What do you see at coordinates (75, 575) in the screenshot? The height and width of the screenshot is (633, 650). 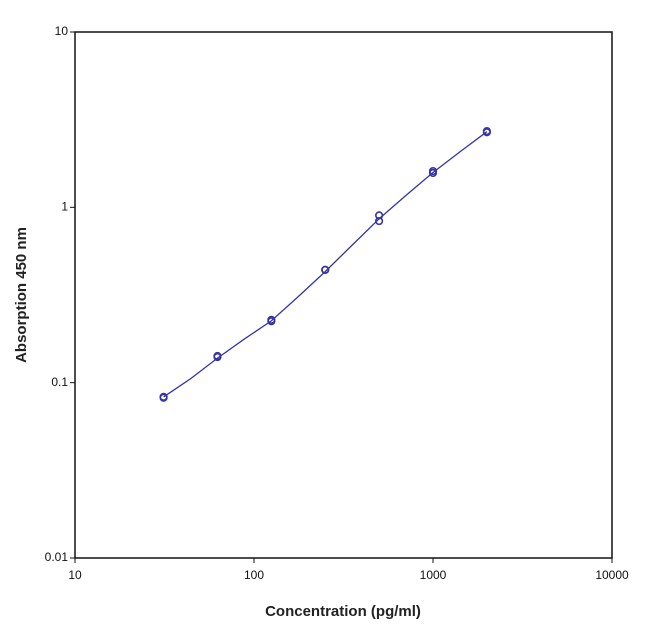 I see `x-tick-label: 10` at bounding box center [75, 575].